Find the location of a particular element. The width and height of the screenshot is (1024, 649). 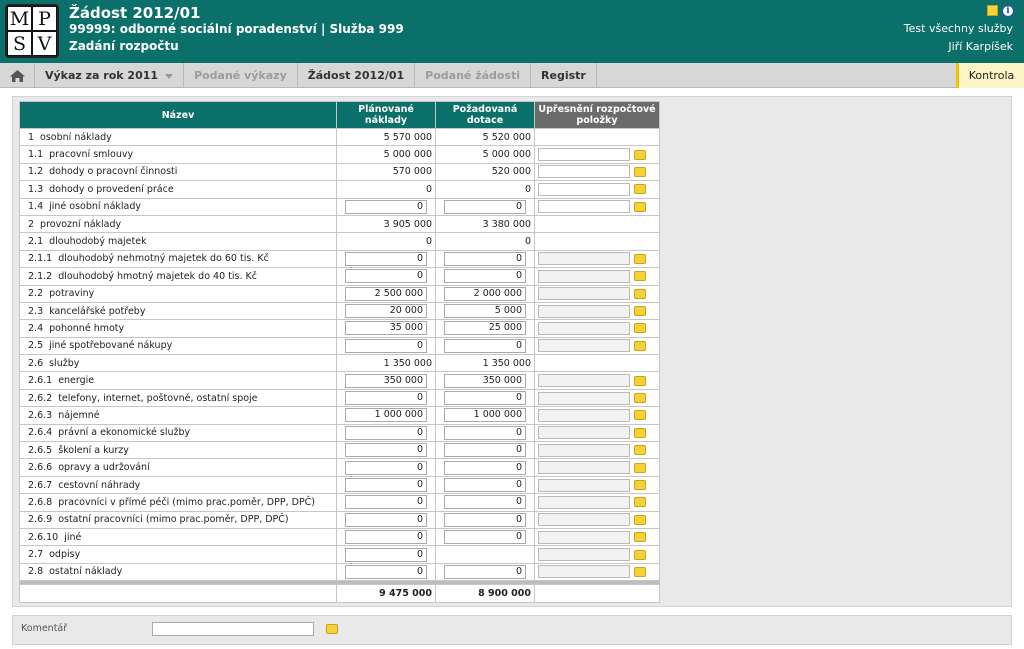

planned-value: 5 570 000 is located at coordinates (407, 137).